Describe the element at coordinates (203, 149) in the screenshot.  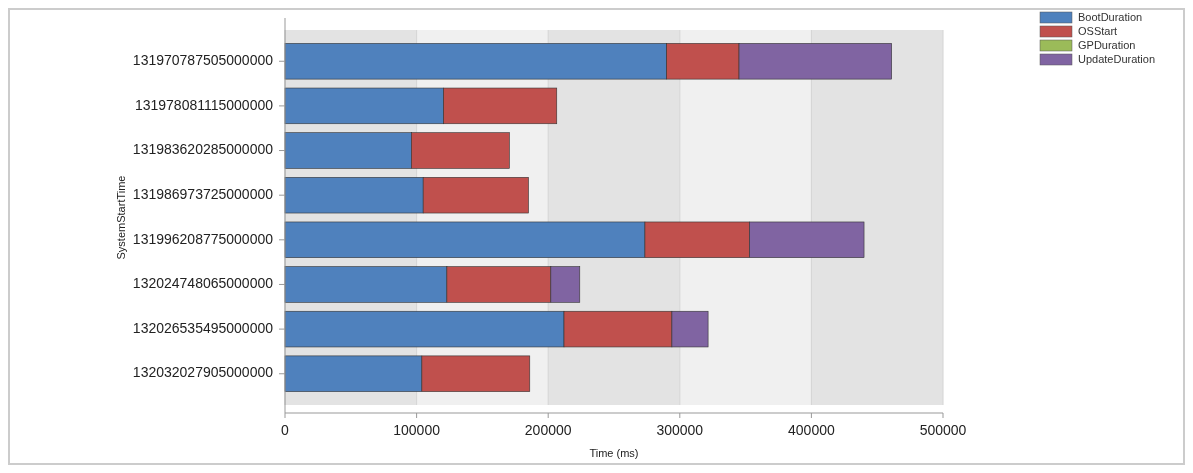
I see `y-tick-label: 131983620285000000` at that location.